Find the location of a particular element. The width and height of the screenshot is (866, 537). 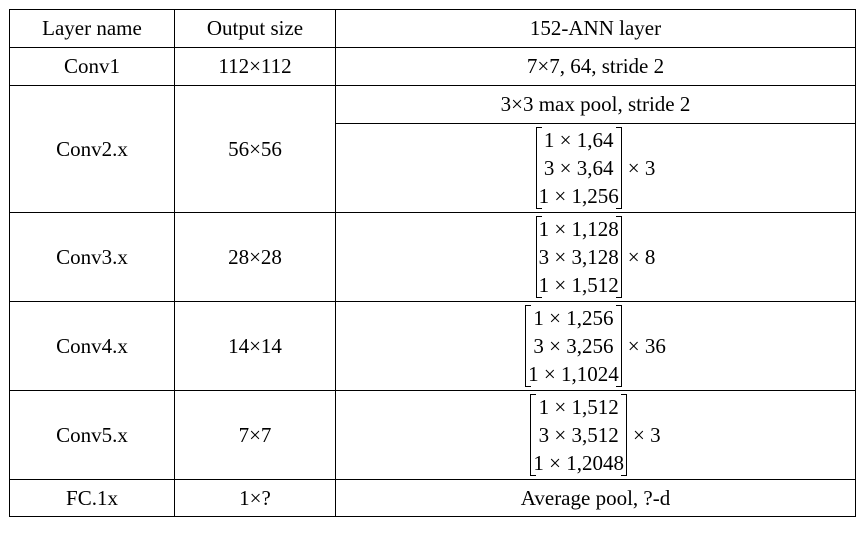

matrix-line: 1 × 1,2048 is located at coordinates (578, 463).